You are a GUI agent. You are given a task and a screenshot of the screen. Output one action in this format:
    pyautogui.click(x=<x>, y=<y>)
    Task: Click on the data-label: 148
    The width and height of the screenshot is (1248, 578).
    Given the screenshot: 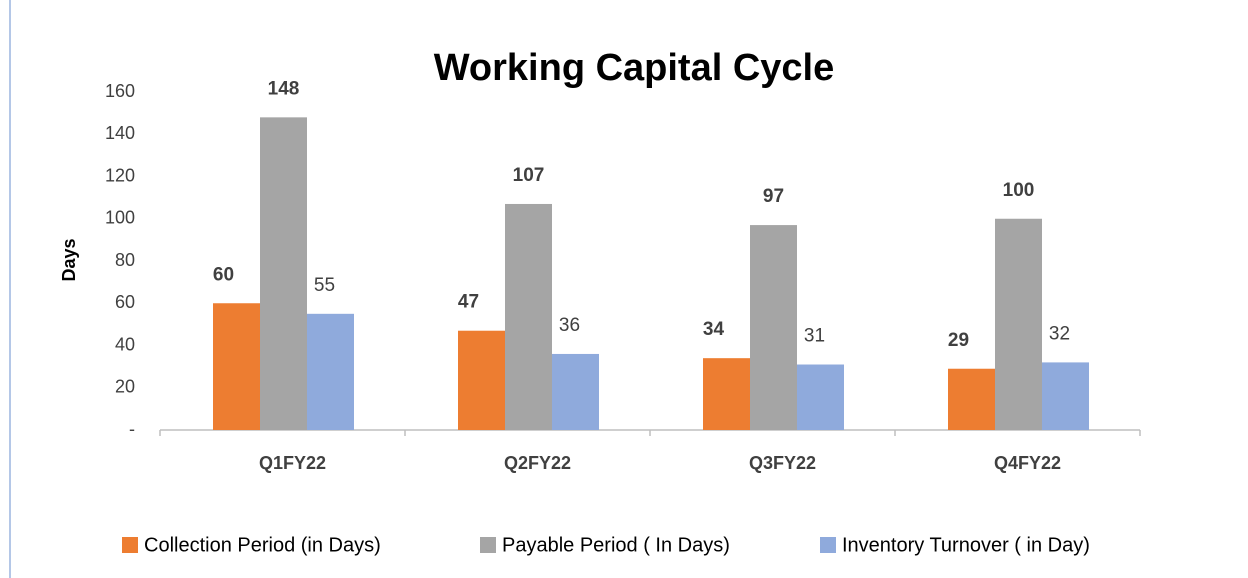 What is the action you would take?
    pyautogui.click(x=284, y=88)
    